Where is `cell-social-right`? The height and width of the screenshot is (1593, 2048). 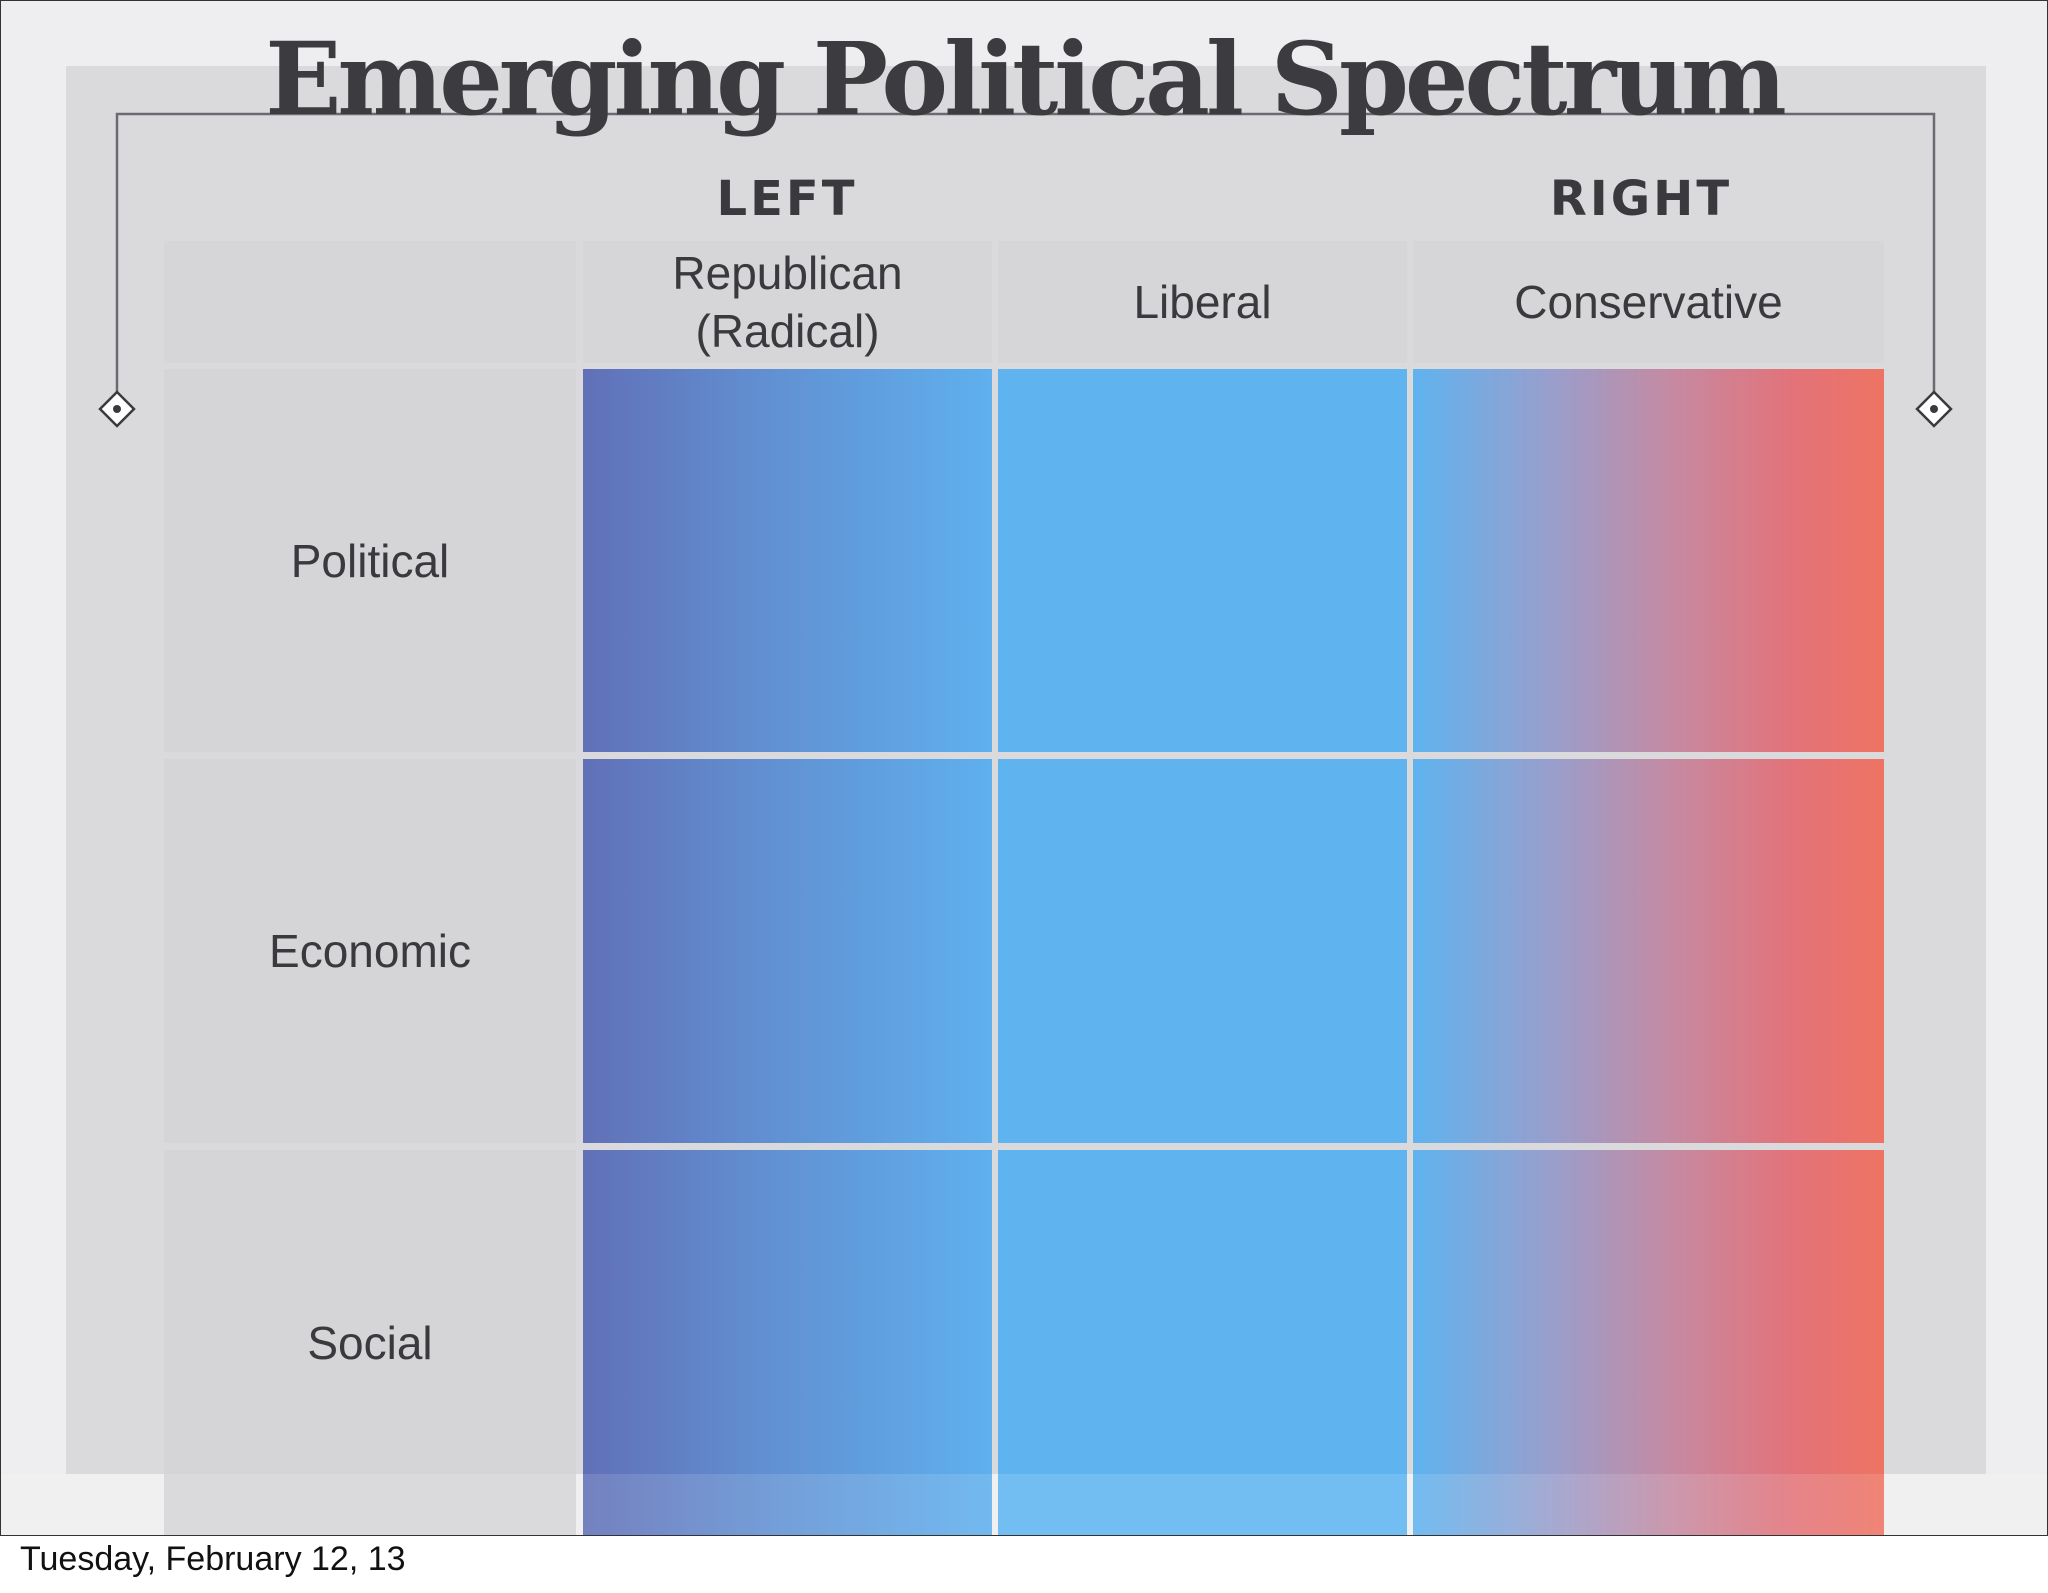 cell-social-right is located at coordinates (1648, 1342).